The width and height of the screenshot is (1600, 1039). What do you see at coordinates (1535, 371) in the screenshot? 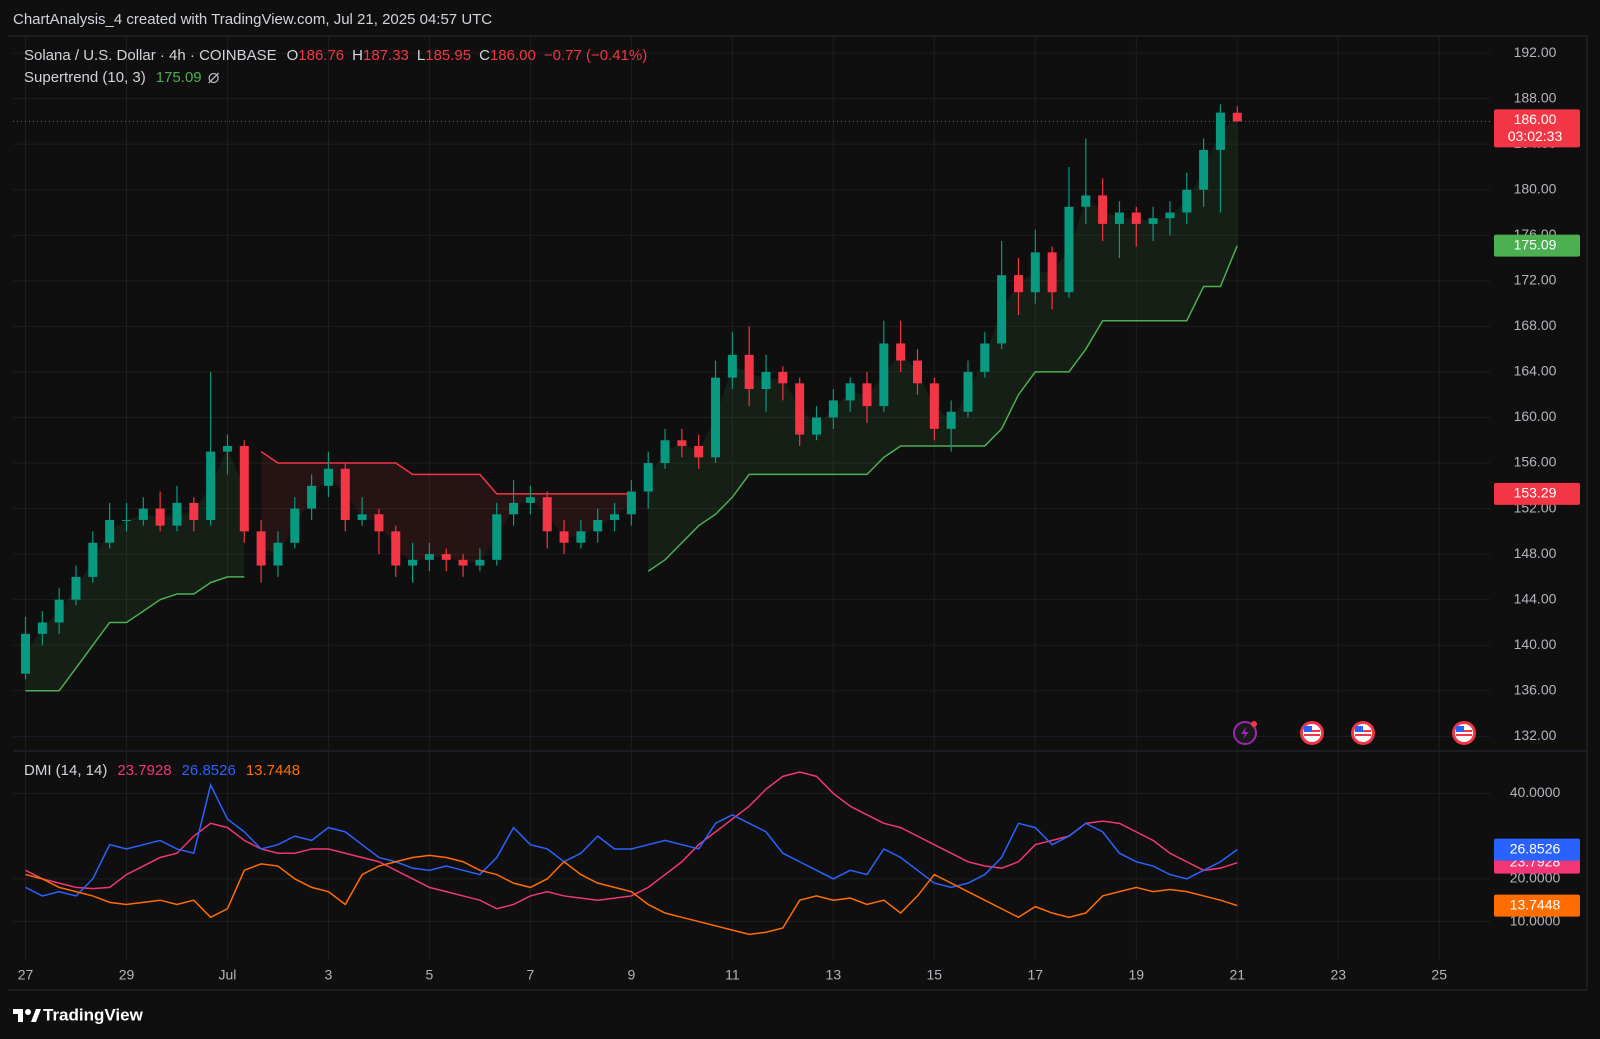
I see `y-tick-label: 164.00` at bounding box center [1535, 371].